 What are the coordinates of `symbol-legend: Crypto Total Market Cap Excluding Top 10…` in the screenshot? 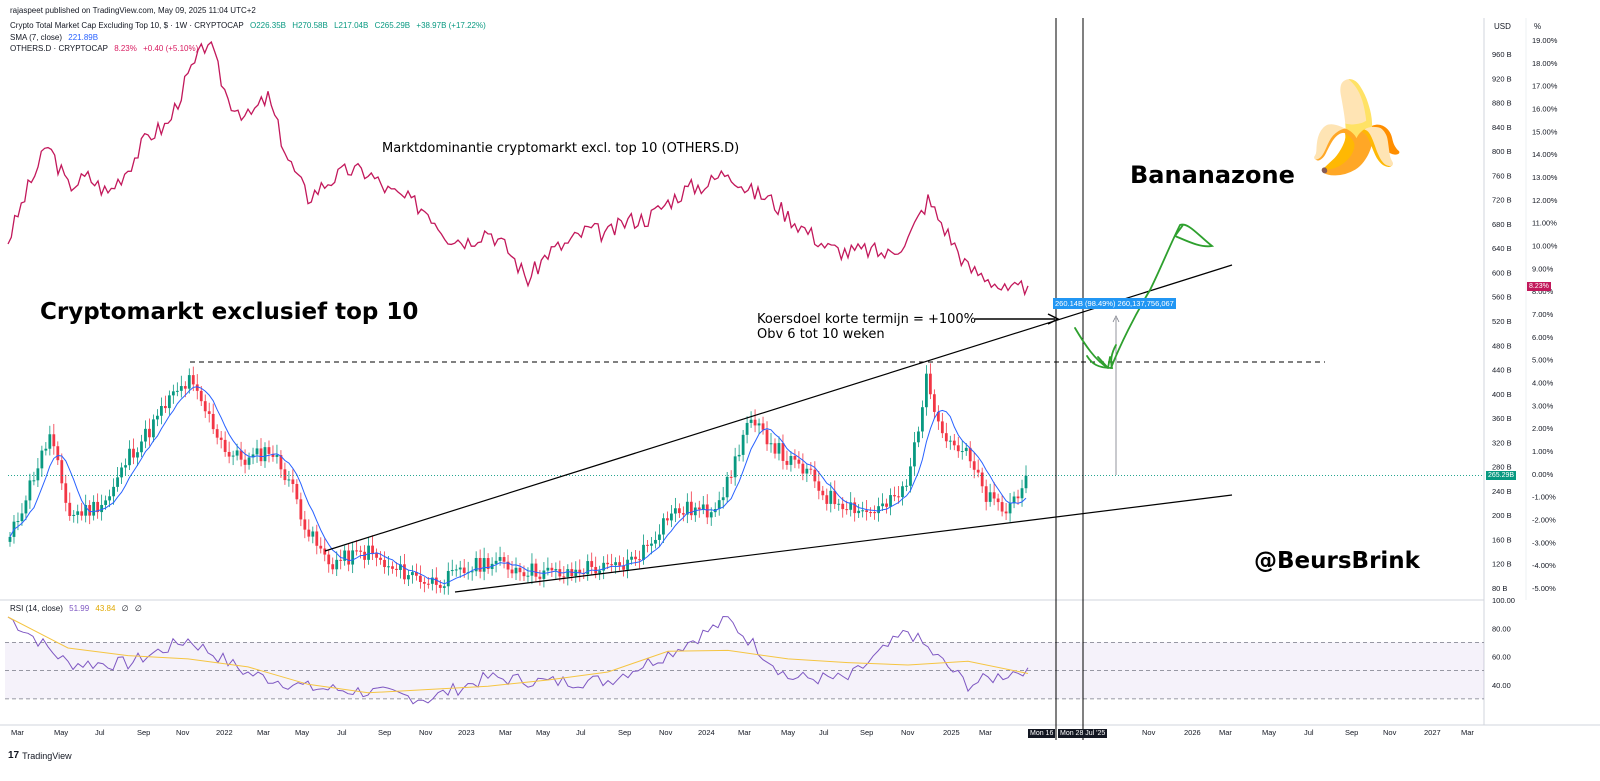 It's located at (250, 25).